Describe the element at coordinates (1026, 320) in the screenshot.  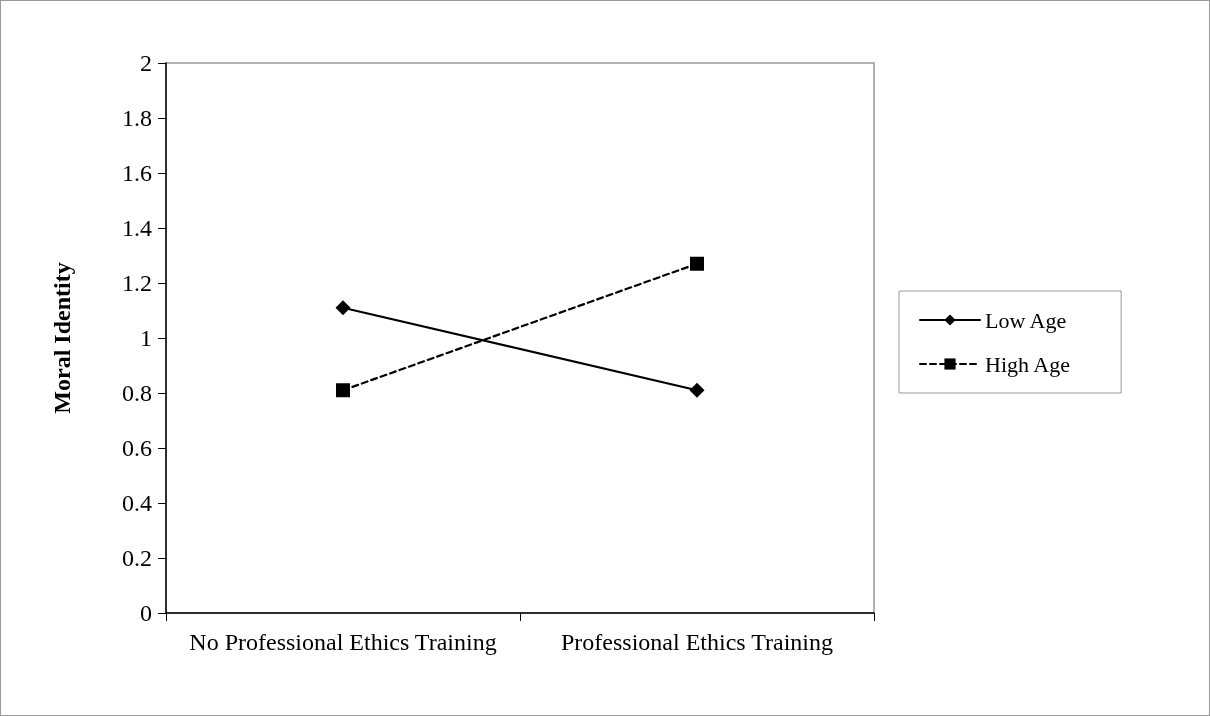
I see `legend-label: Low Age` at that location.